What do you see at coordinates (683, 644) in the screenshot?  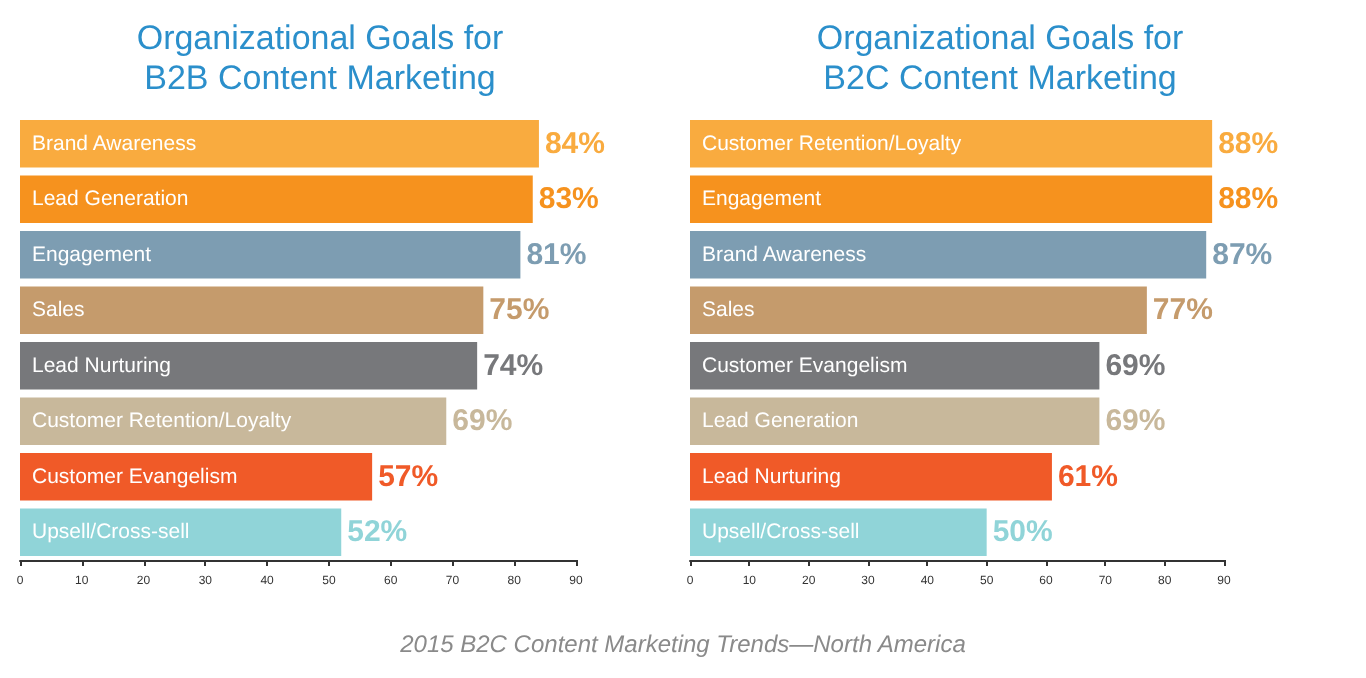 I see `text: 2015 B2C Content Marketing Trends—North America` at bounding box center [683, 644].